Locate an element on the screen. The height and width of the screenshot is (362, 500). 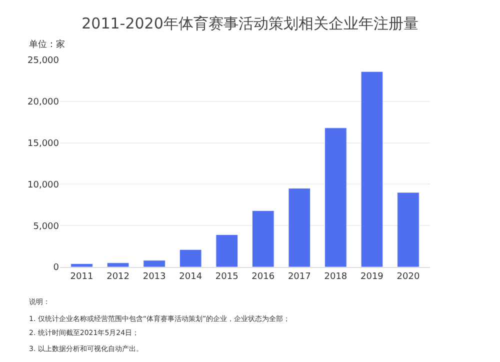
x-tick-label: 2019 is located at coordinates (372, 277).